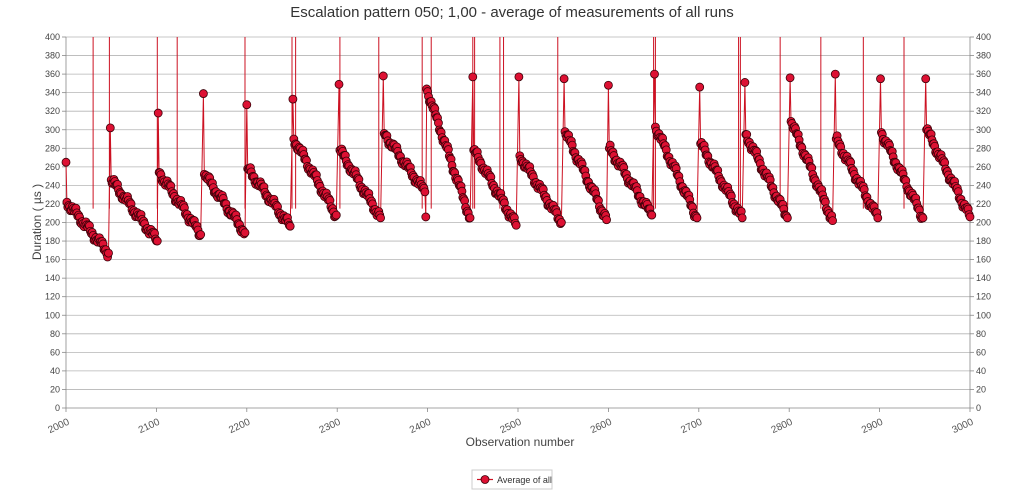 This screenshot has height=493, width=1024. What do you see at coordinates (55, 371) in the screenshot?
I see `y-tick-label-left: 40` at bounding box center [55, 371].